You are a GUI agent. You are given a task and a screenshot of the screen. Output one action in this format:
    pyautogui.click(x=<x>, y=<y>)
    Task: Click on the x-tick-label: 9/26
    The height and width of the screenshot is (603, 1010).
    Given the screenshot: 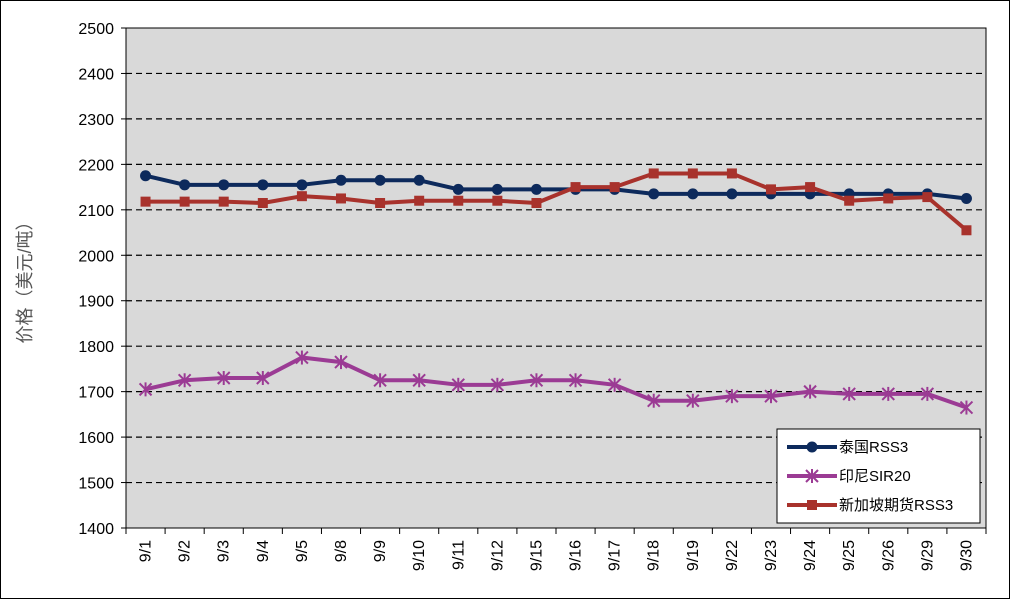 What is the action you would take?
    pyautogui.click(x=888, y=555)
    